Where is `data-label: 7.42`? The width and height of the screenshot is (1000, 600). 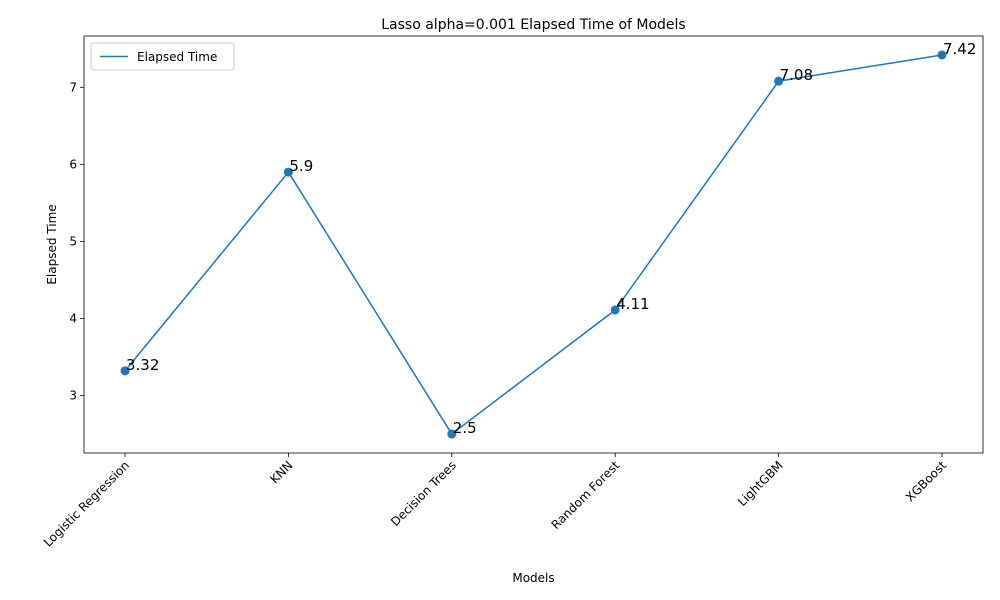
data-label: 7.42 is located at coordinates (959, 49).